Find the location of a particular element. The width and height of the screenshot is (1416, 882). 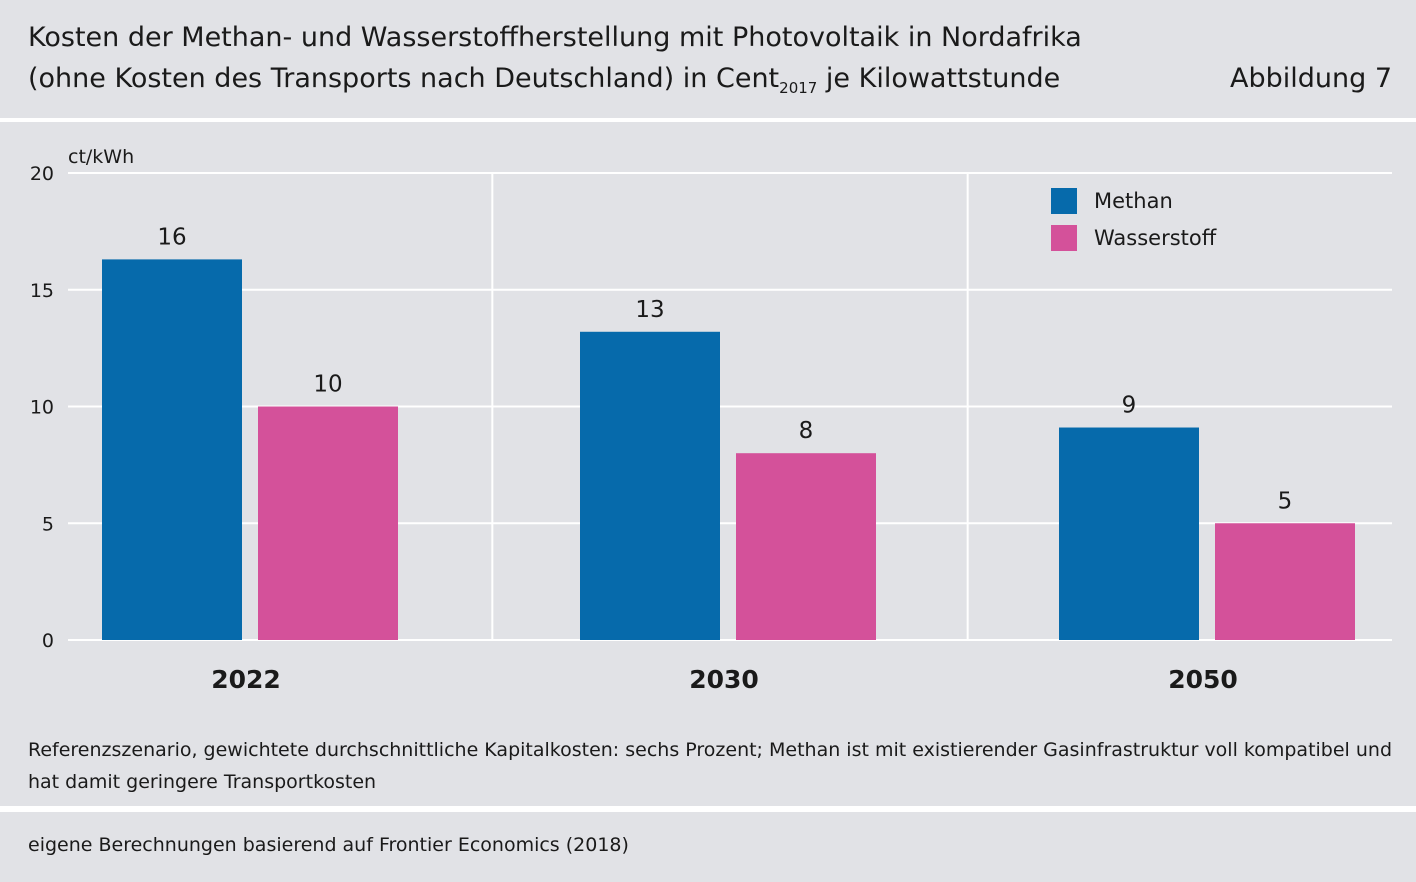

figure-label: Abbildung 7 is located at coordinates (1310, 78).